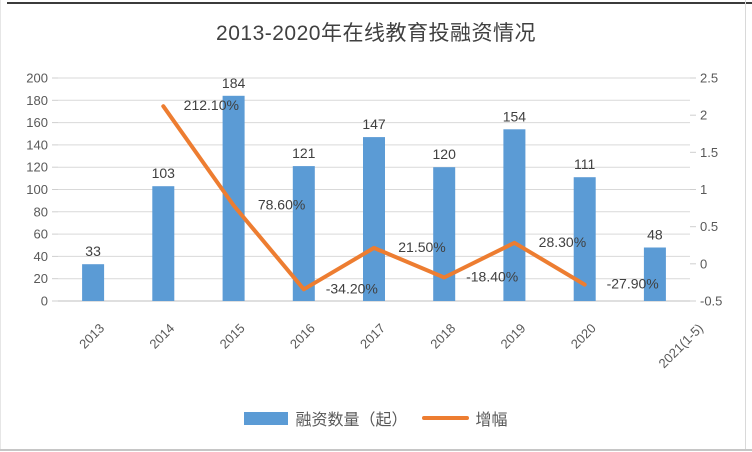  I want to click on right-border, so click(745, 225).